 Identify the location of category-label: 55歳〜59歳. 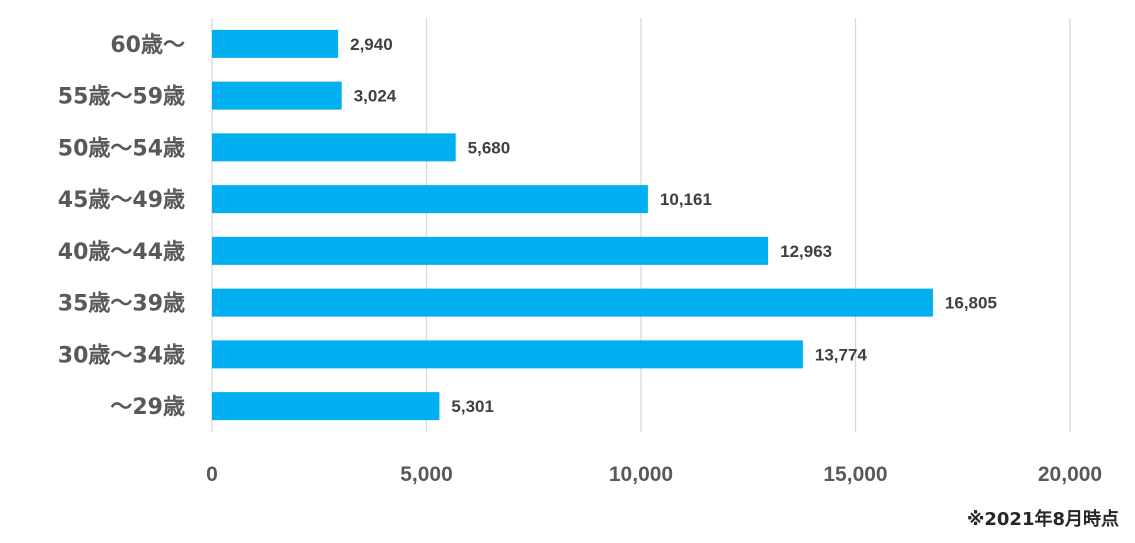
(121, 97).